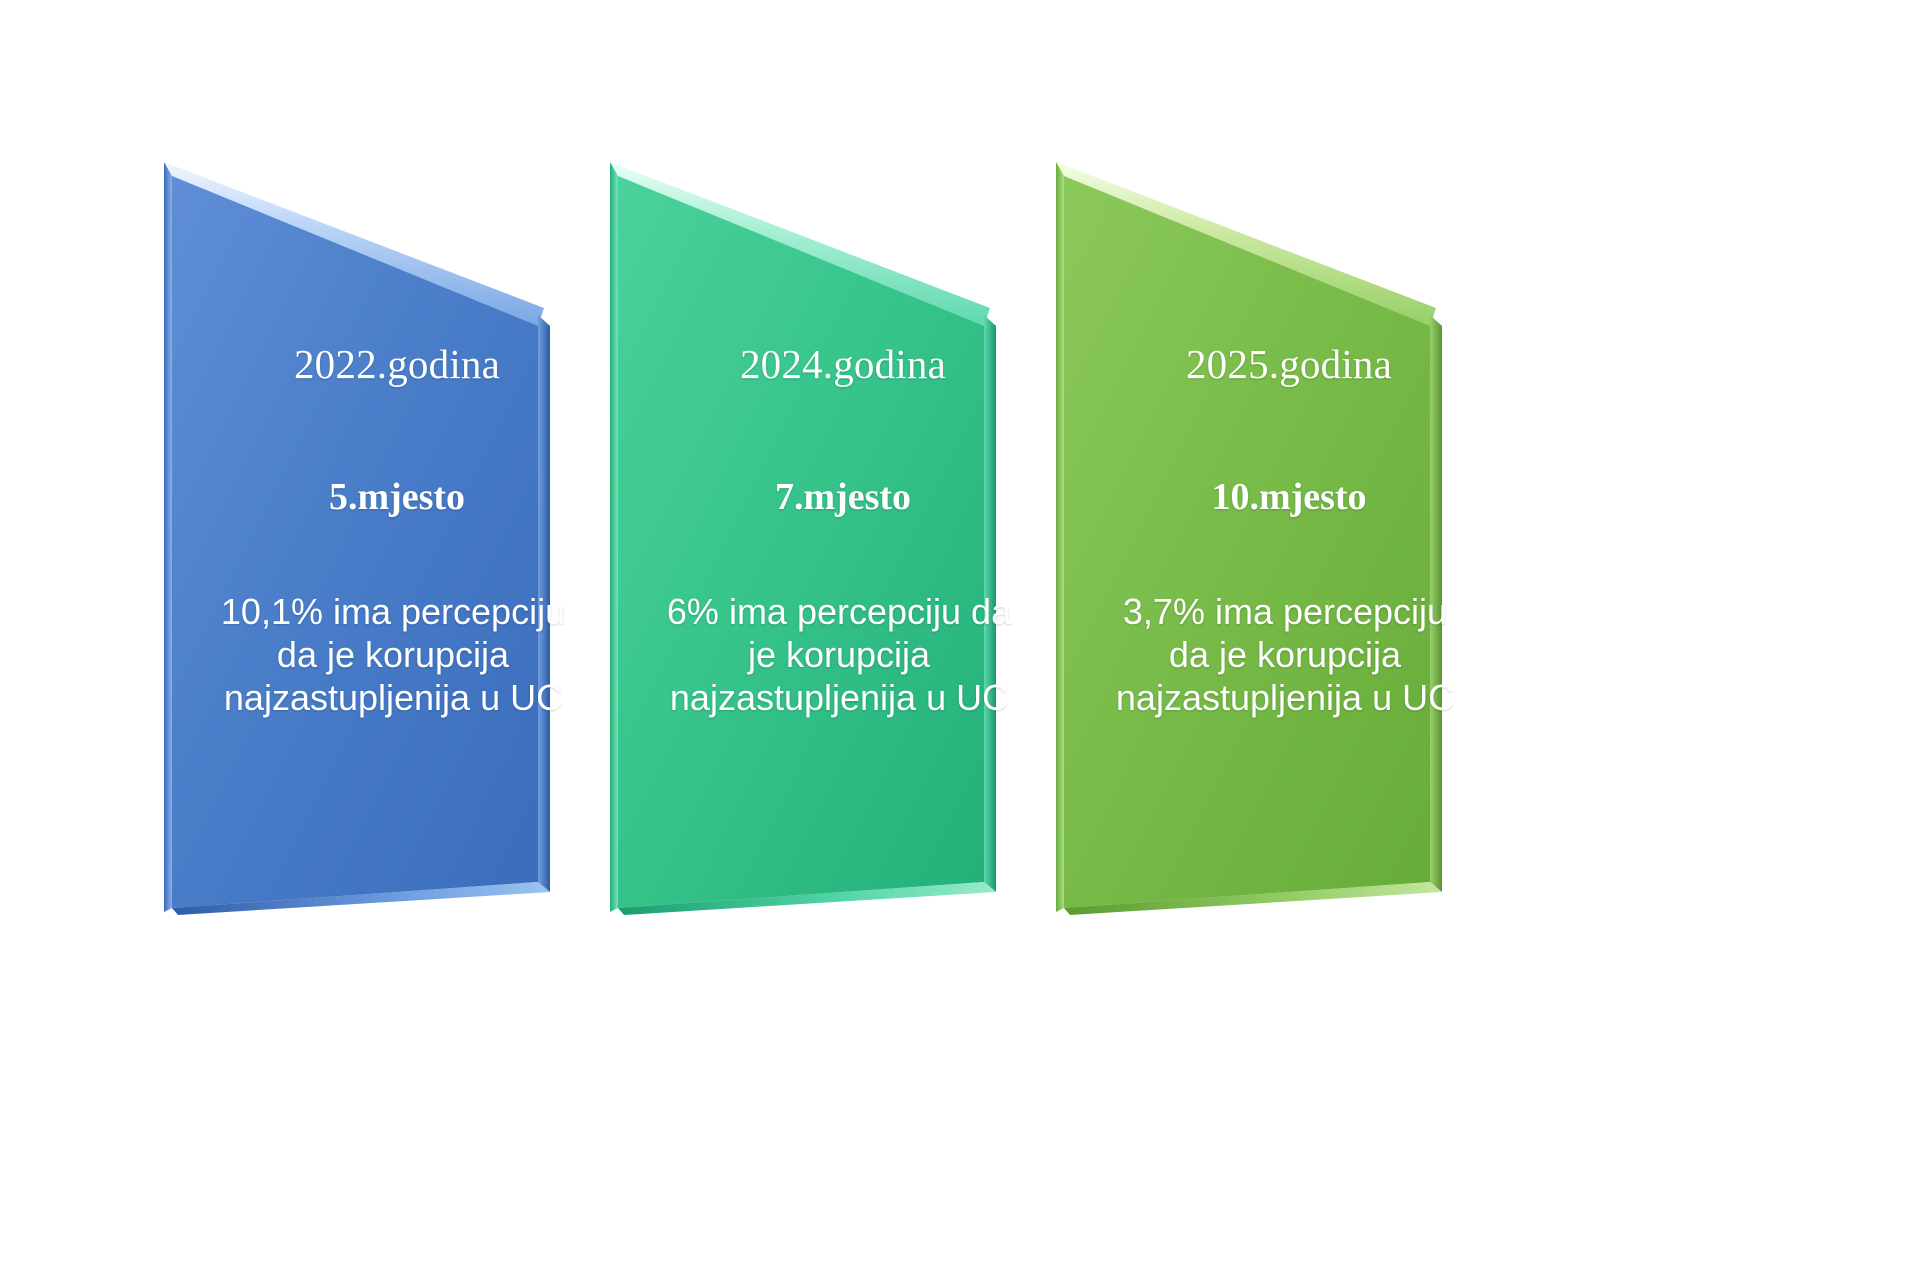 This screenshot has width=1920, height=1280. What do you see at coordinates (803, 538) in the screenshot?
I see `chevron-shape-teal` at bounding box center [803, 538].